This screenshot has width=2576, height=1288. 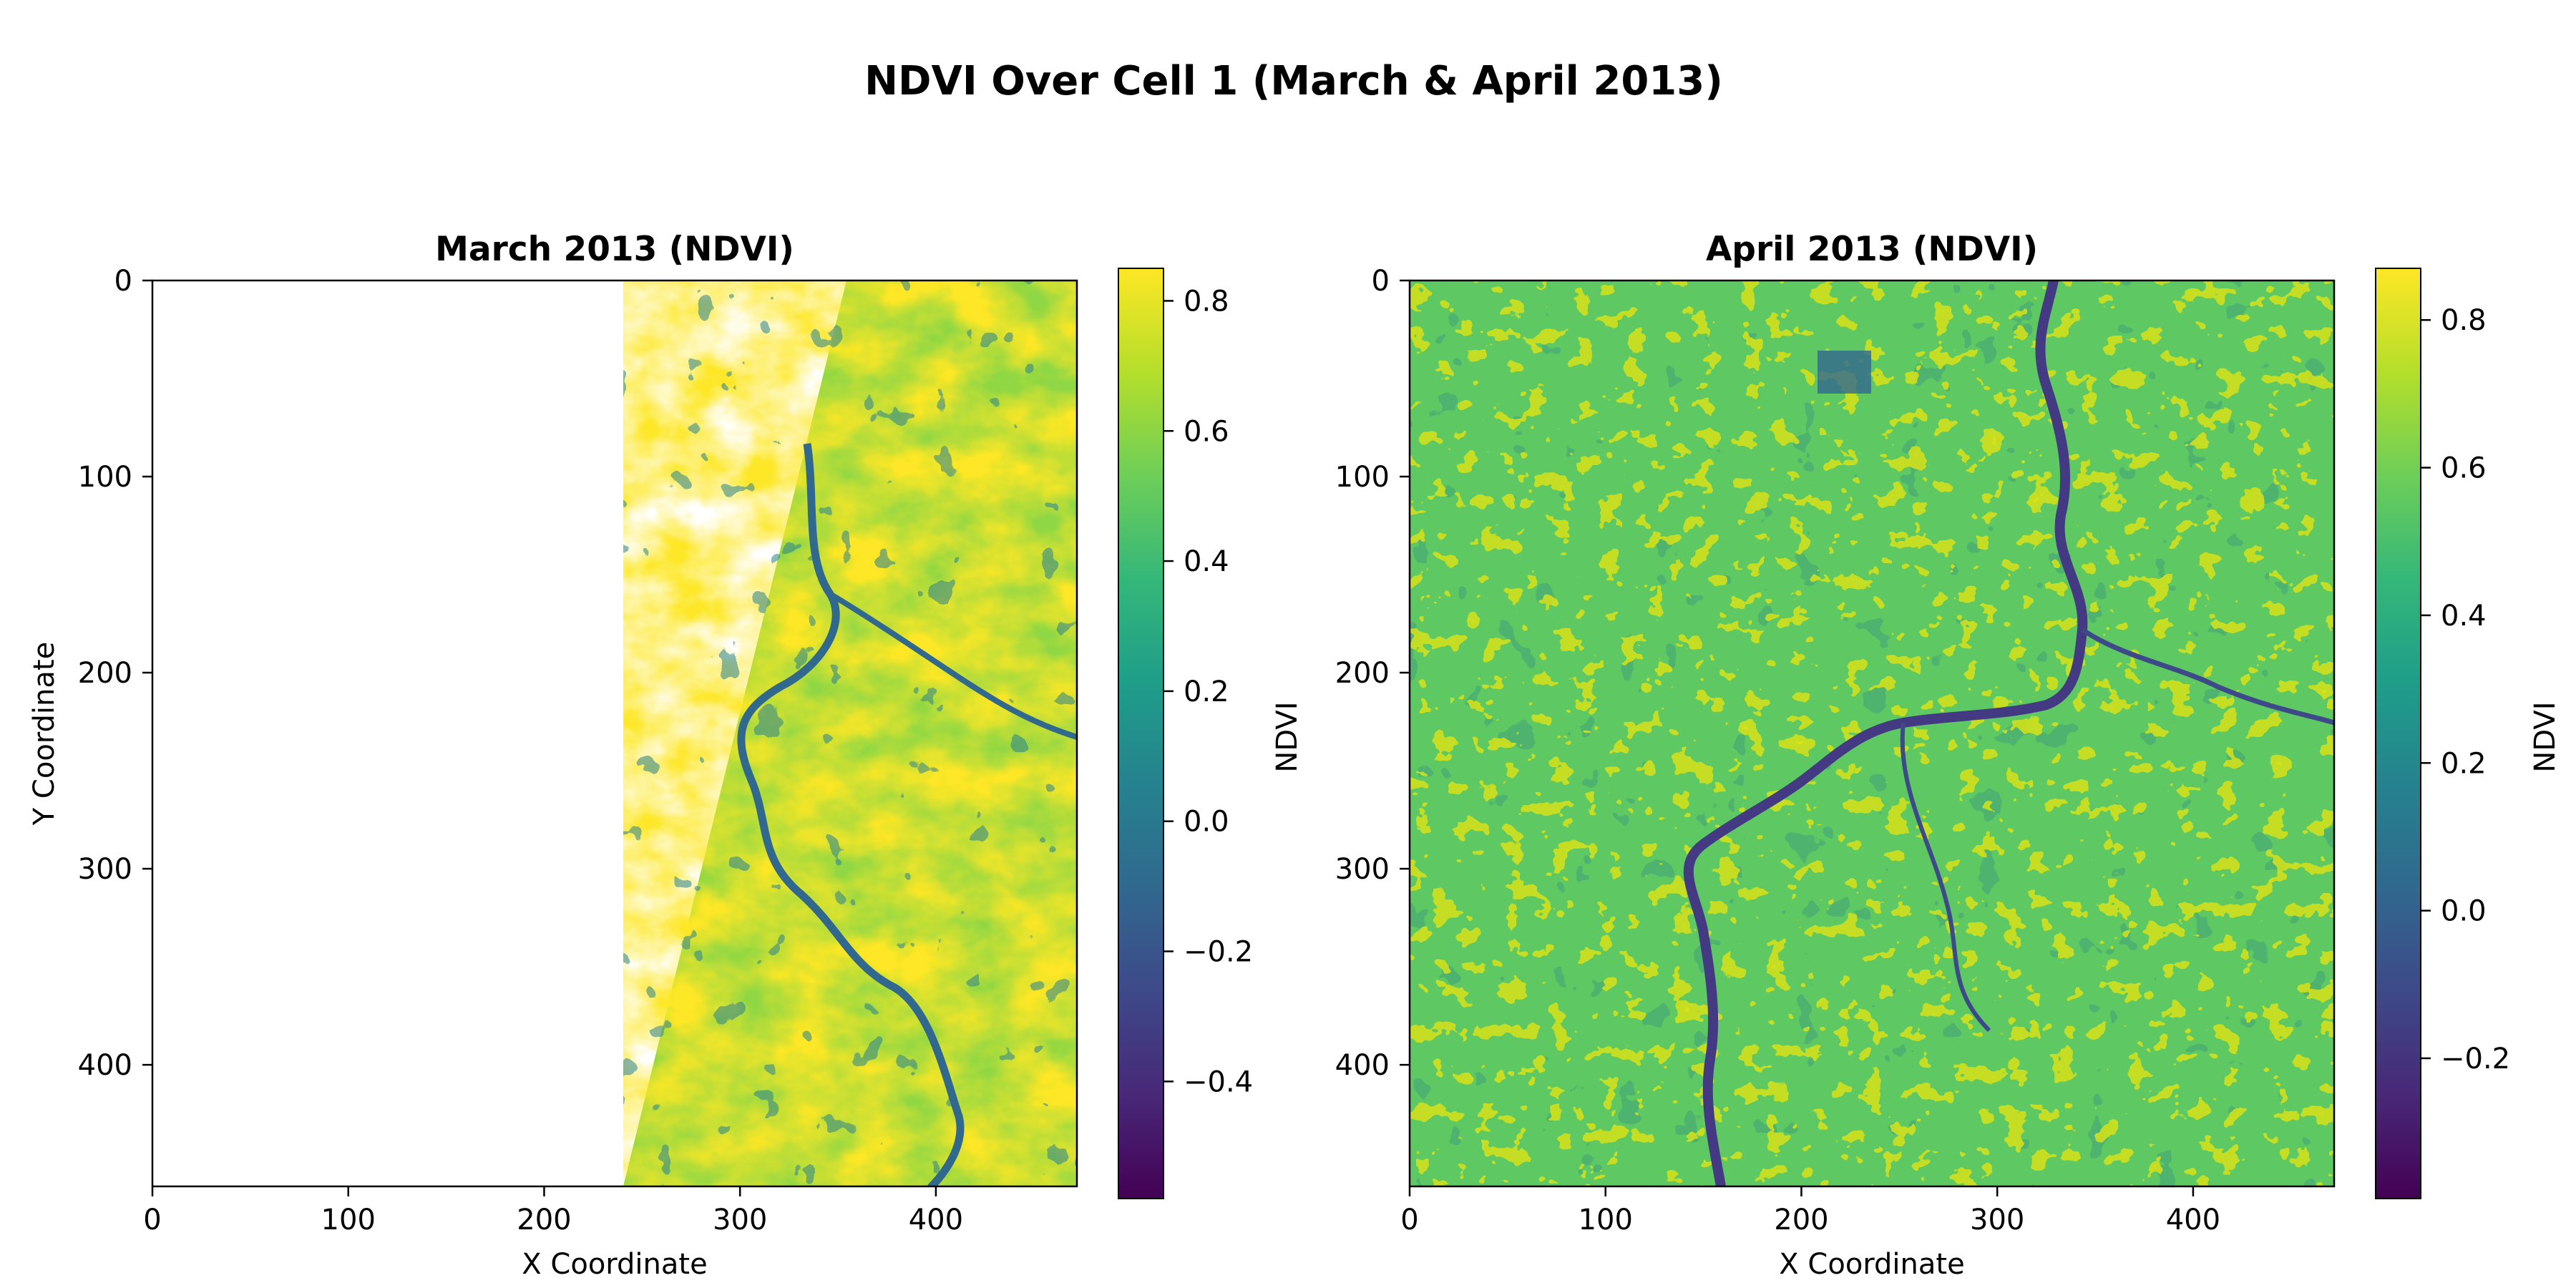 I want to click on april-y-ticks: 0 100 200 300 400, so click(x=1372, y=673).